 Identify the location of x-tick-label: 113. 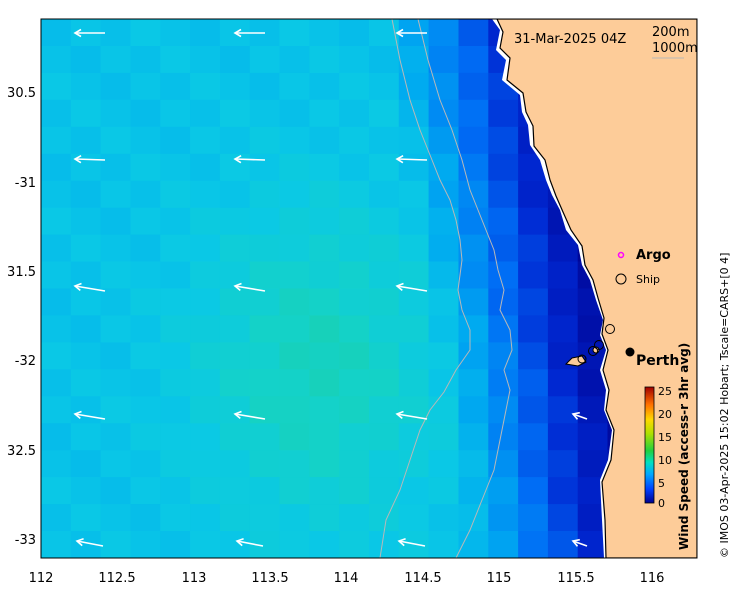
(194, 578).